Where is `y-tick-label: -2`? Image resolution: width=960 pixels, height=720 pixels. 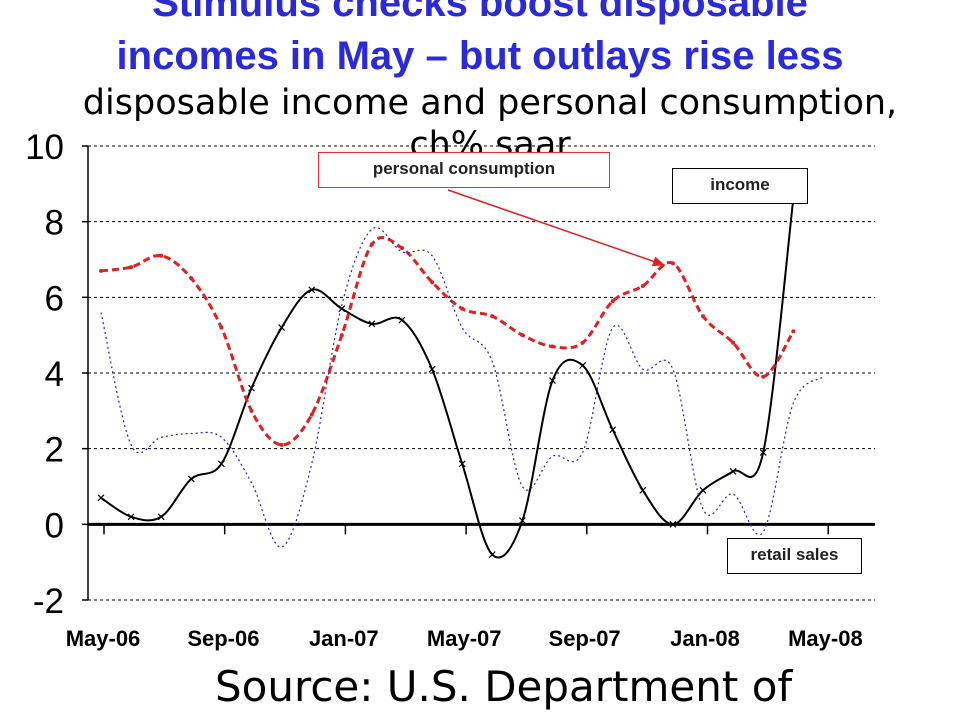 y-tick-label: -2 is located at coordinates (48, 601).